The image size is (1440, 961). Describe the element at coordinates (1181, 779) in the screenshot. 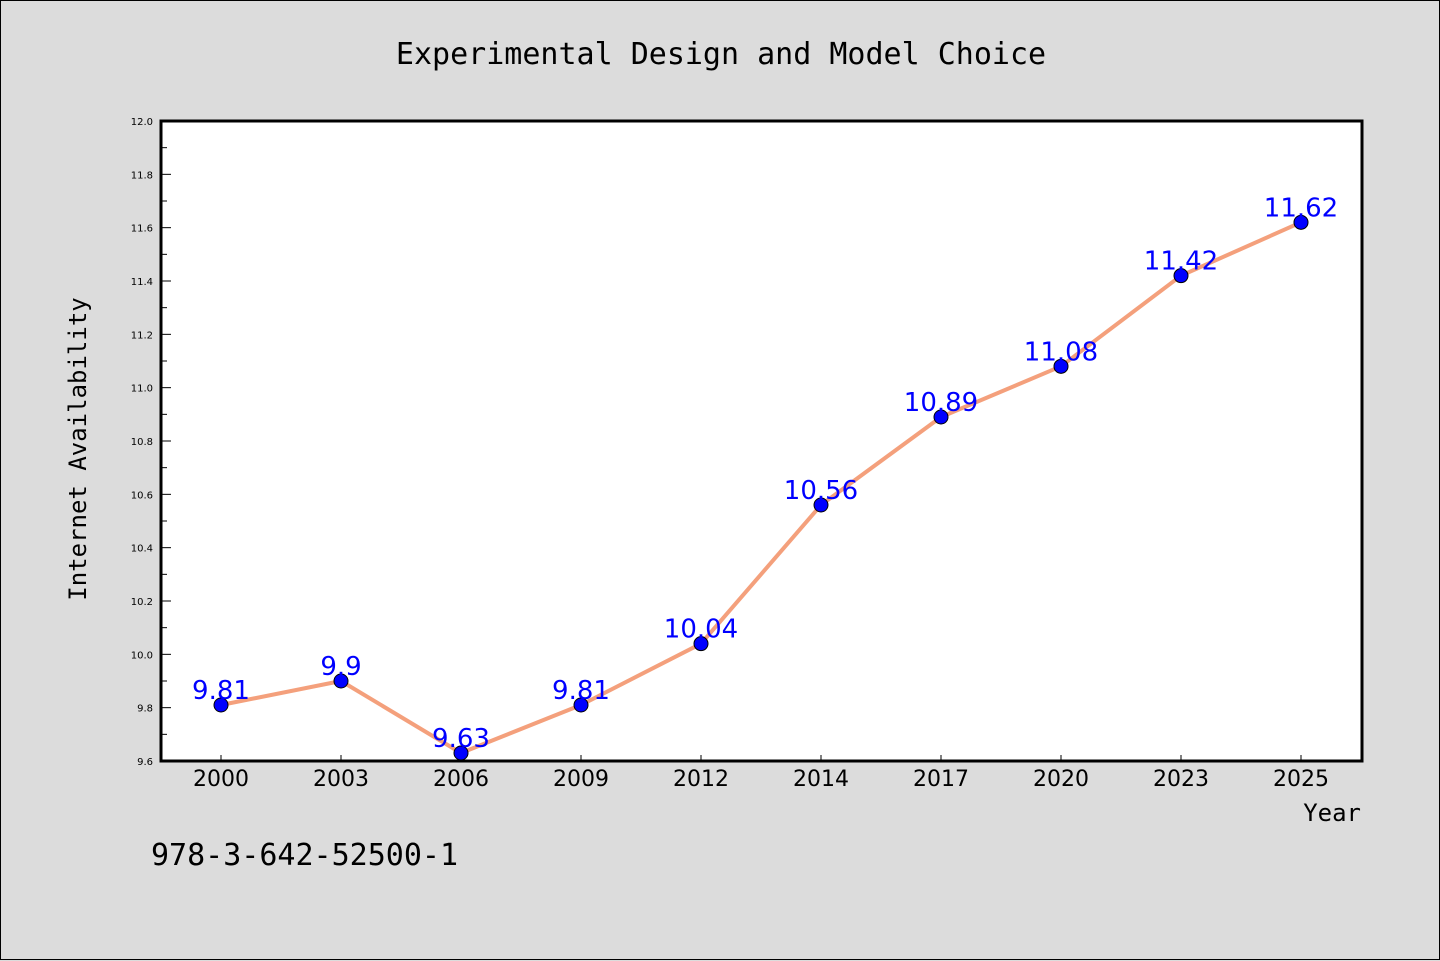

I see `x-tick-label: 2023` at that location.